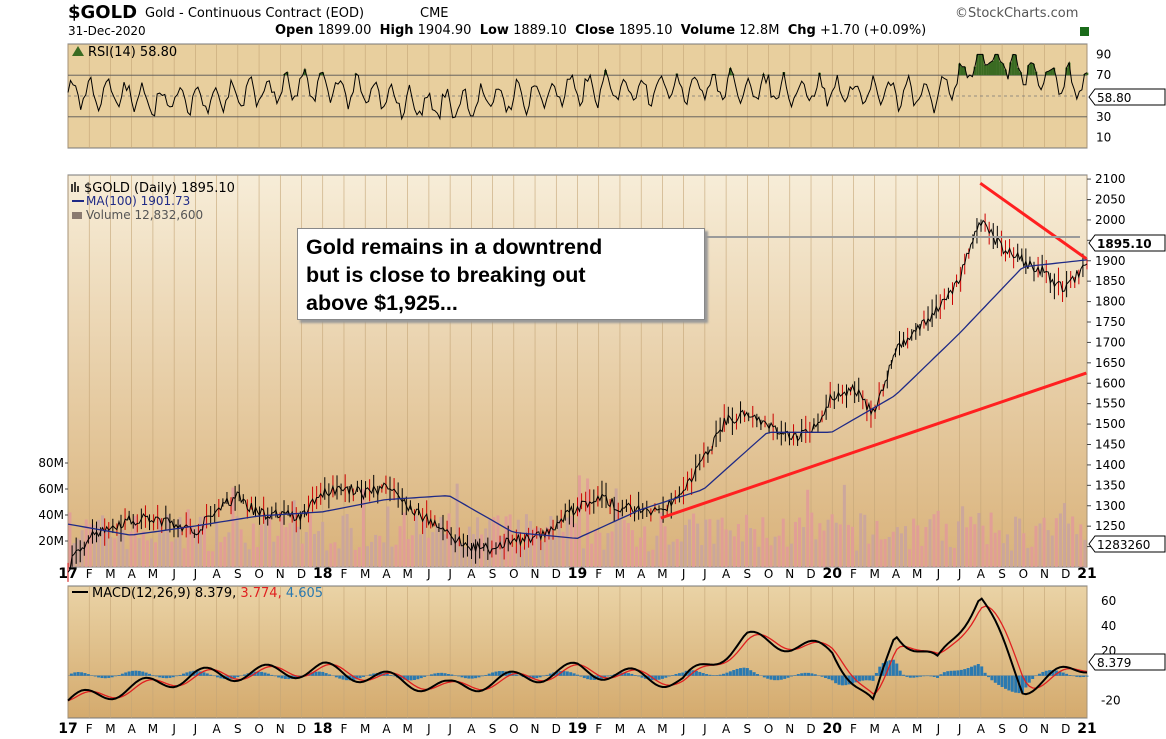 The height and width of the screenshot is (739, 1166). Describe the element at coordinates (1110, 261) in the screenshot. I see `price-tick-label: 1900` at that location.